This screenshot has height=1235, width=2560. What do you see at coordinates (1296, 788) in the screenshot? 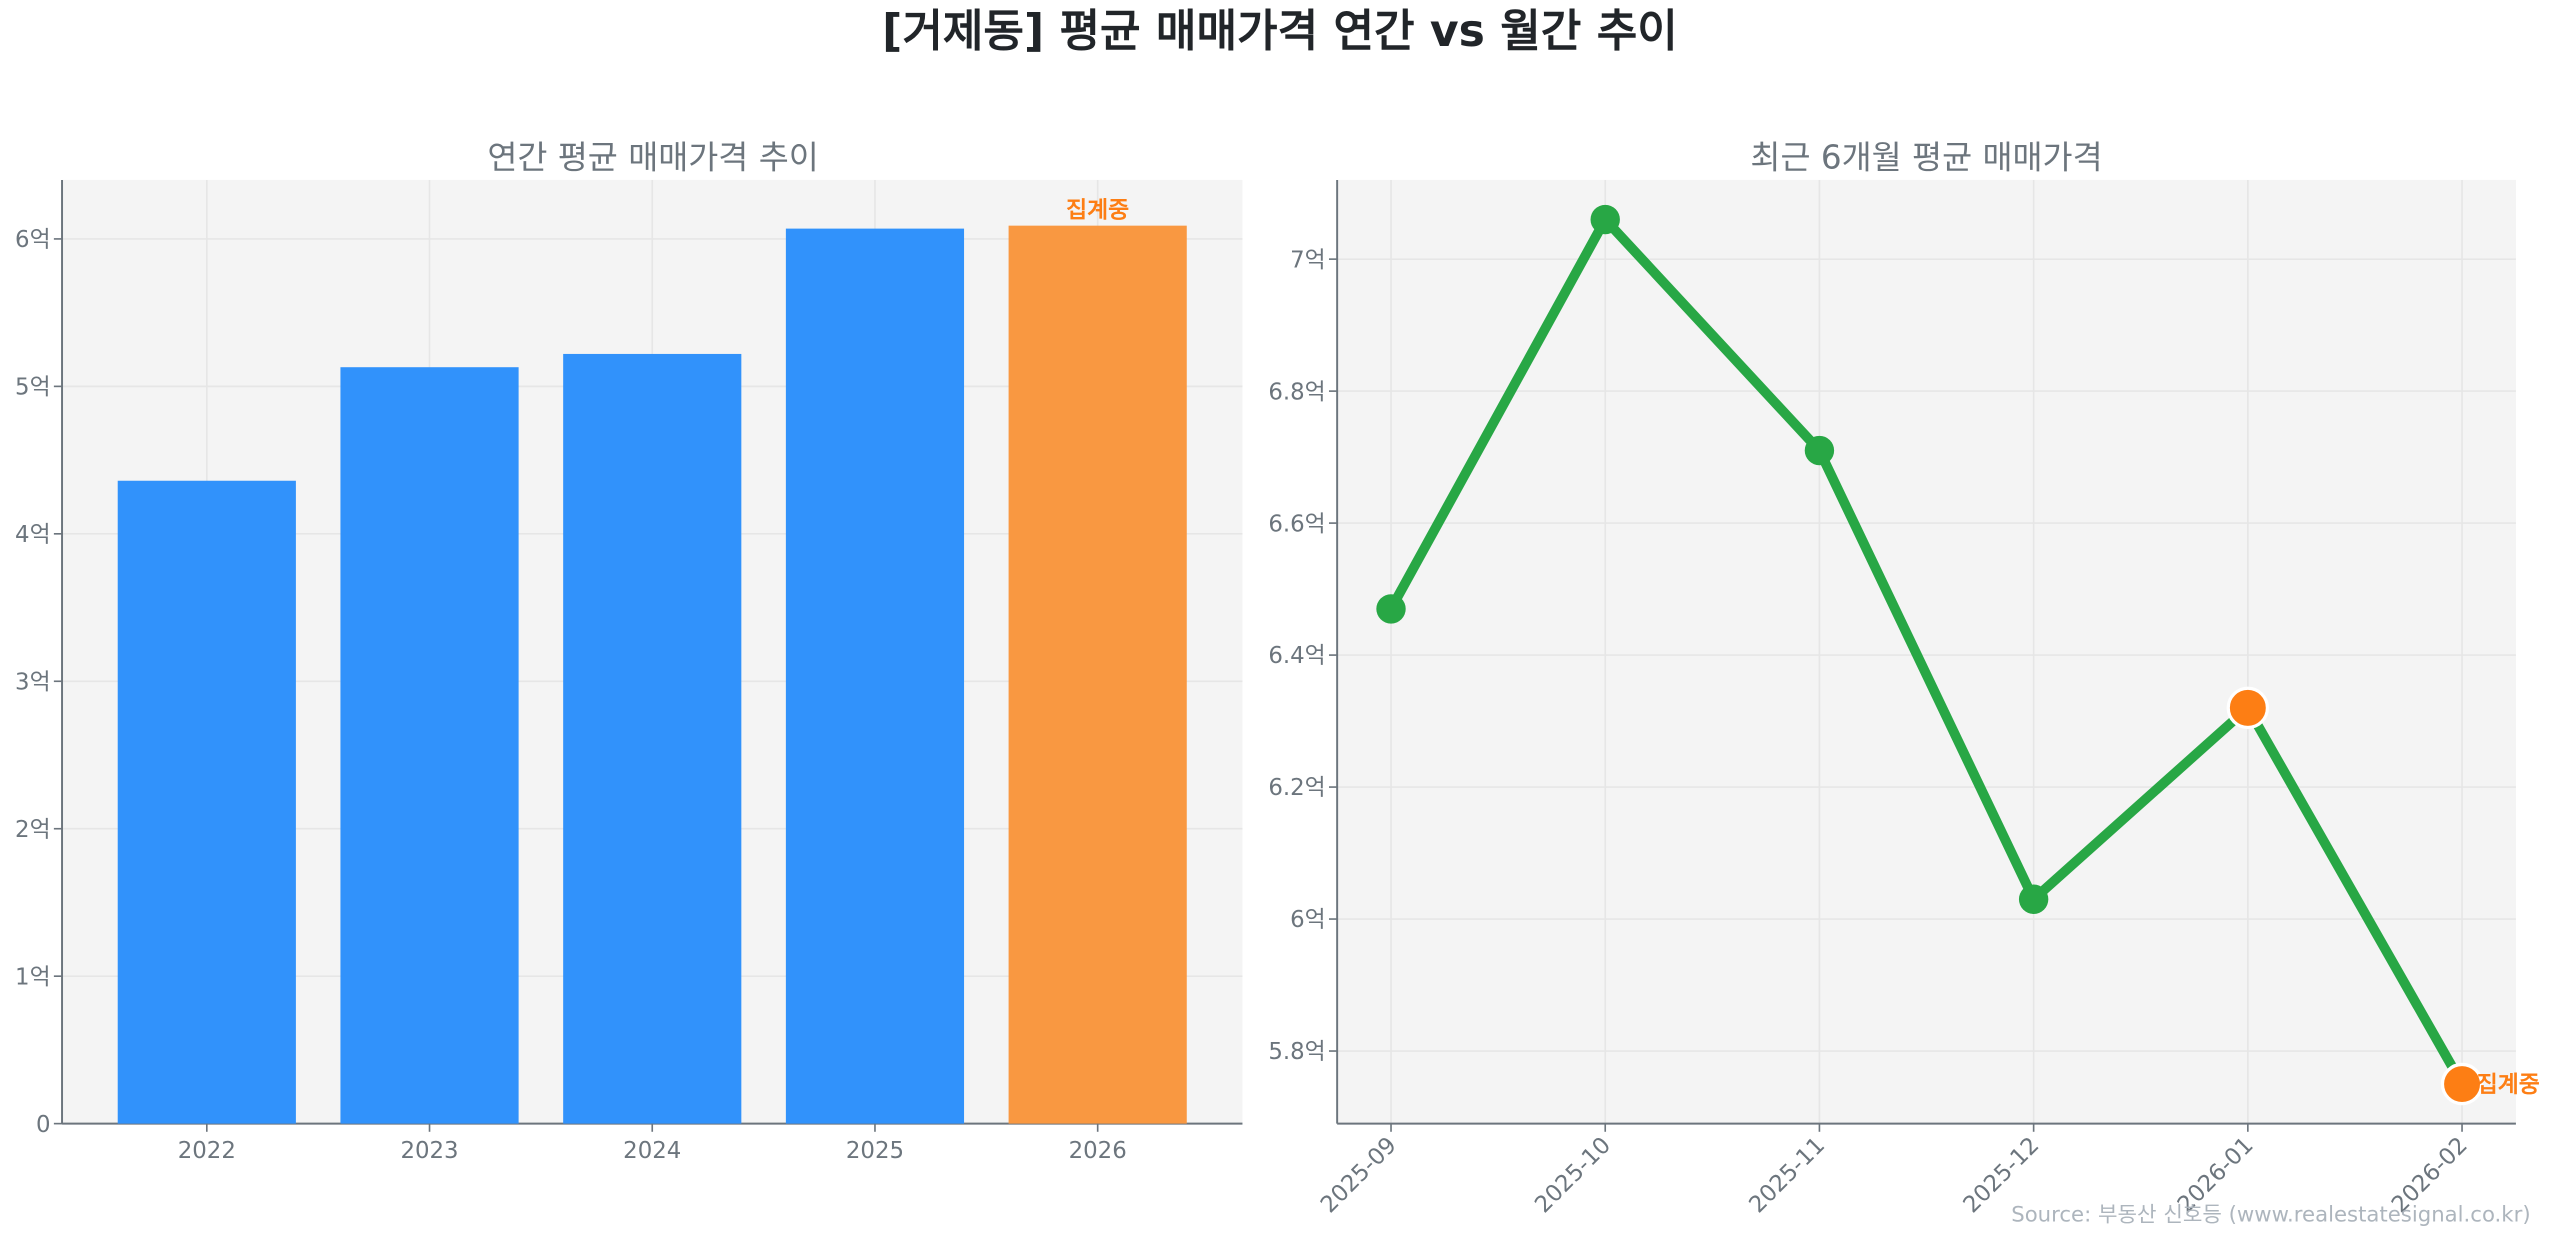
I see `y-tick-label: 6.2억` at bounding box center [1296, 788].